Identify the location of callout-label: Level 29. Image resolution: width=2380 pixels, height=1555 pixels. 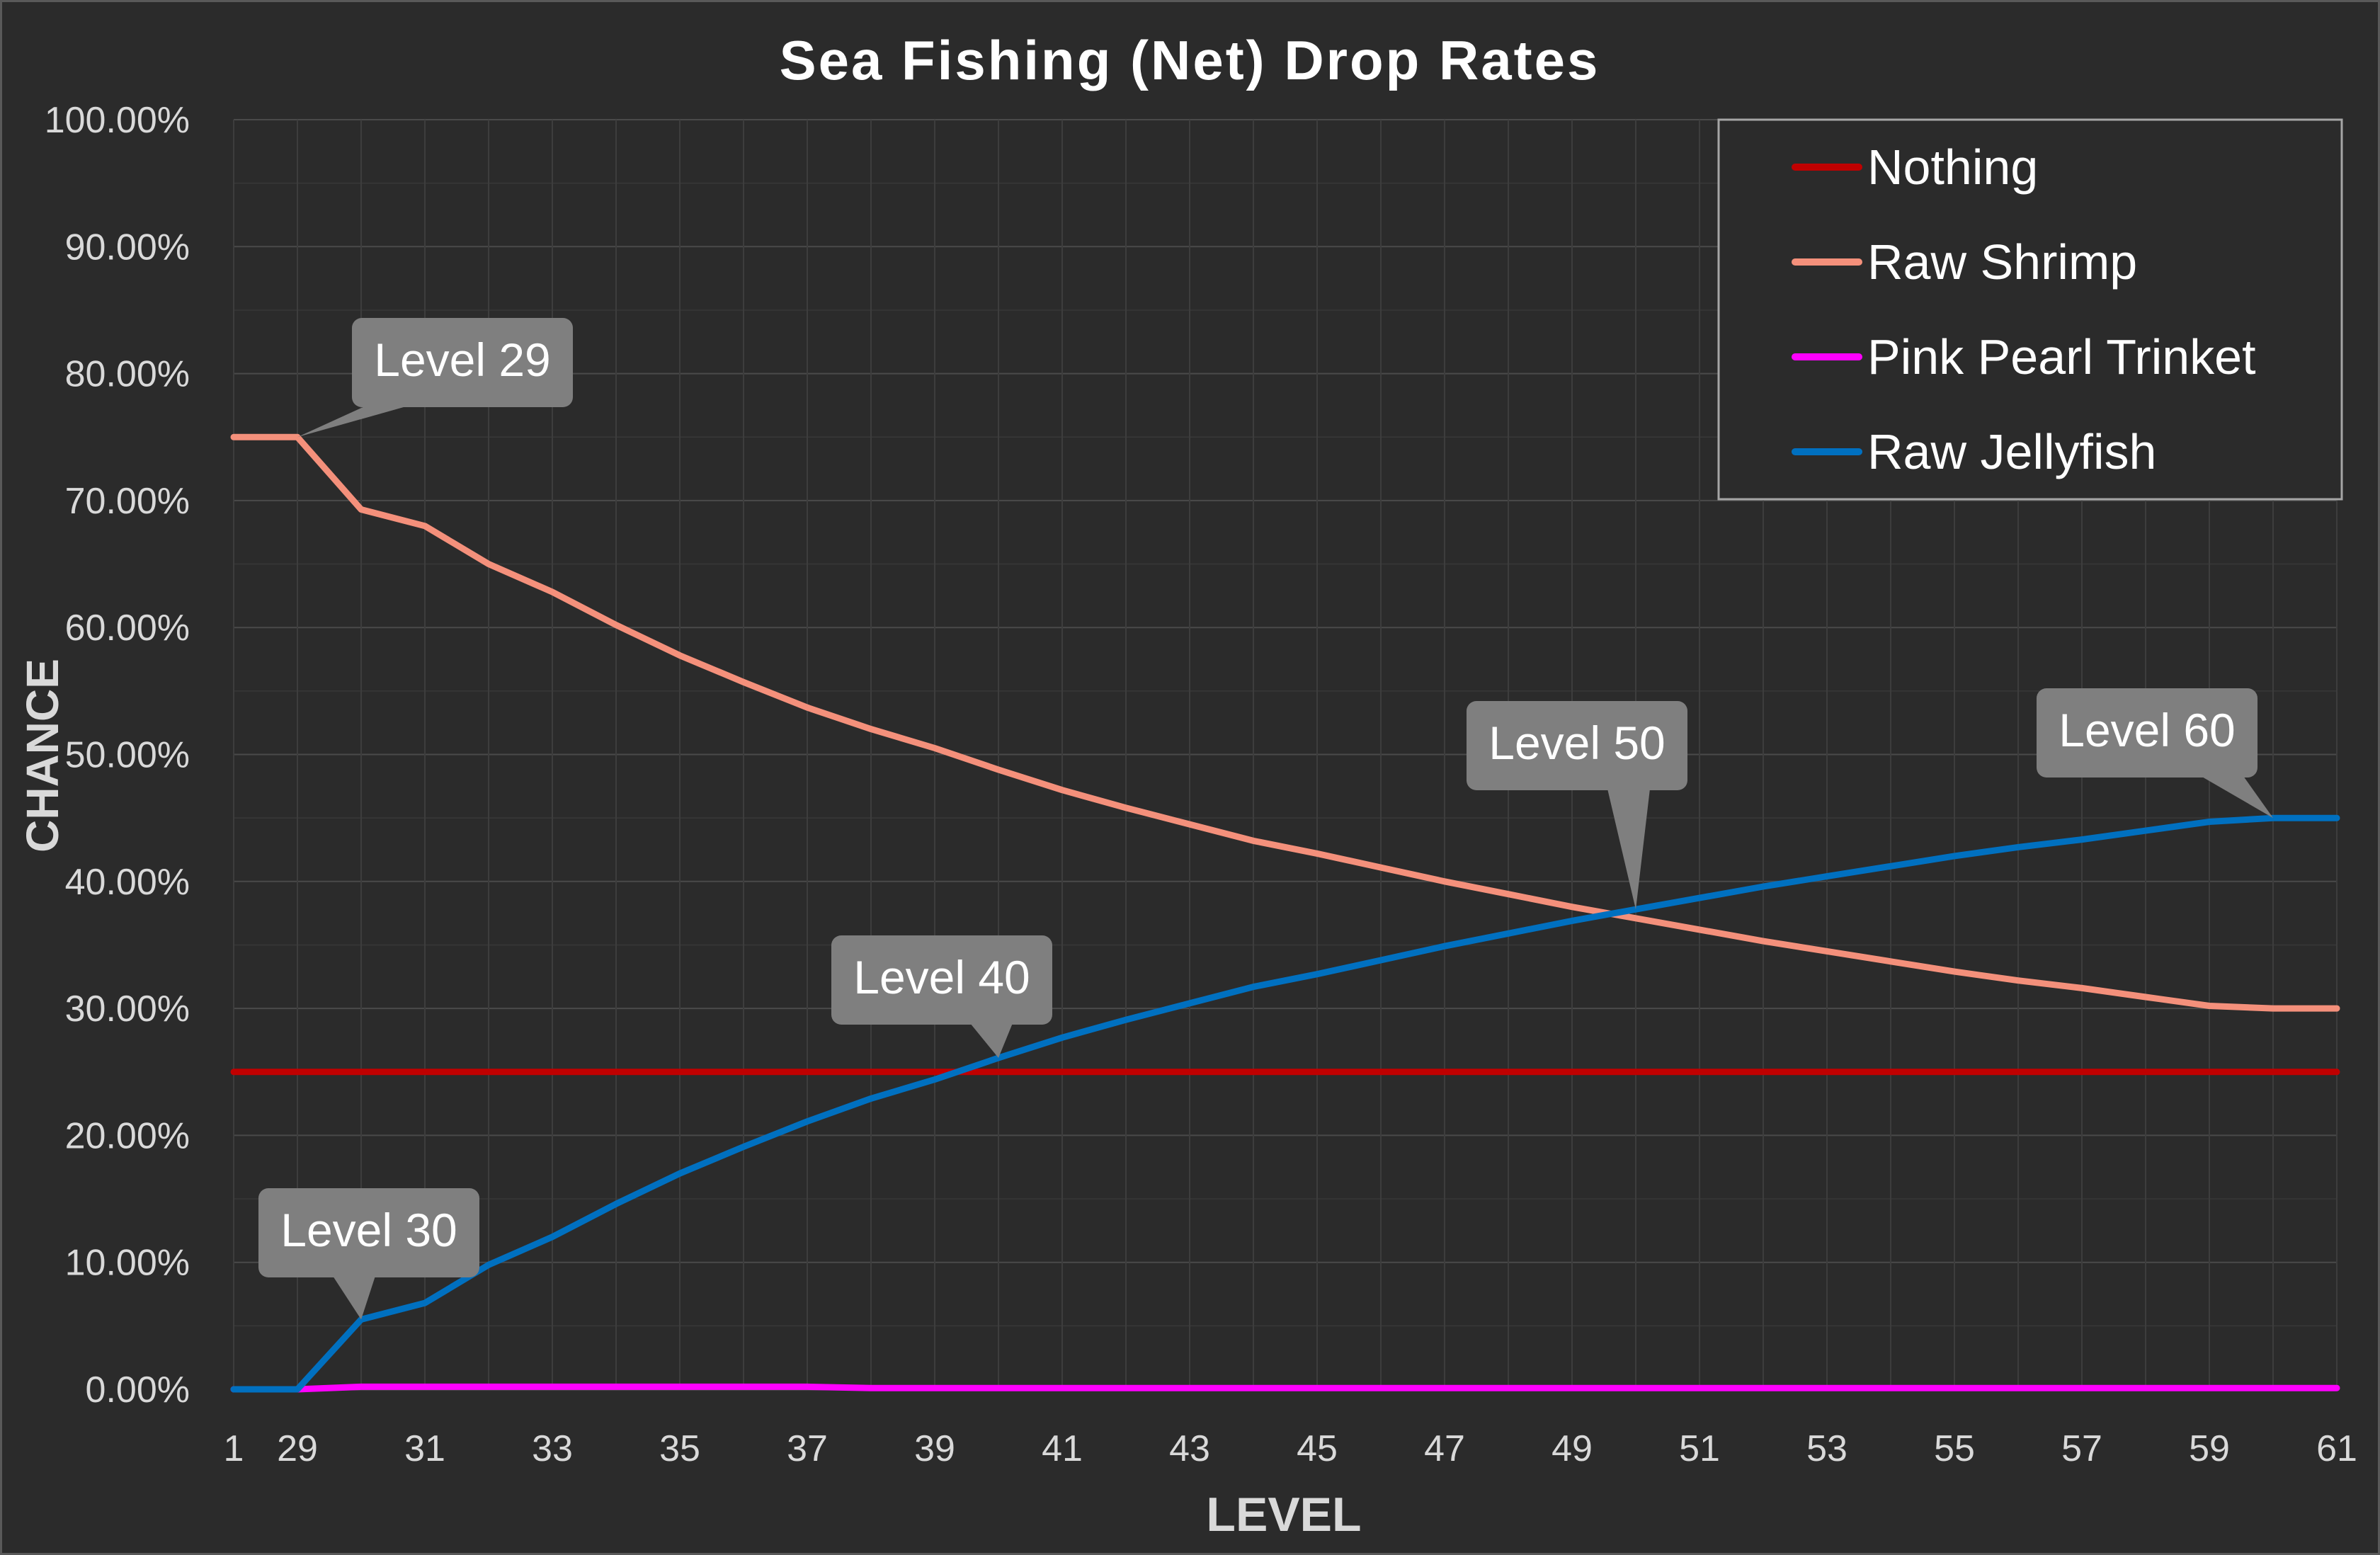
(463, 360).